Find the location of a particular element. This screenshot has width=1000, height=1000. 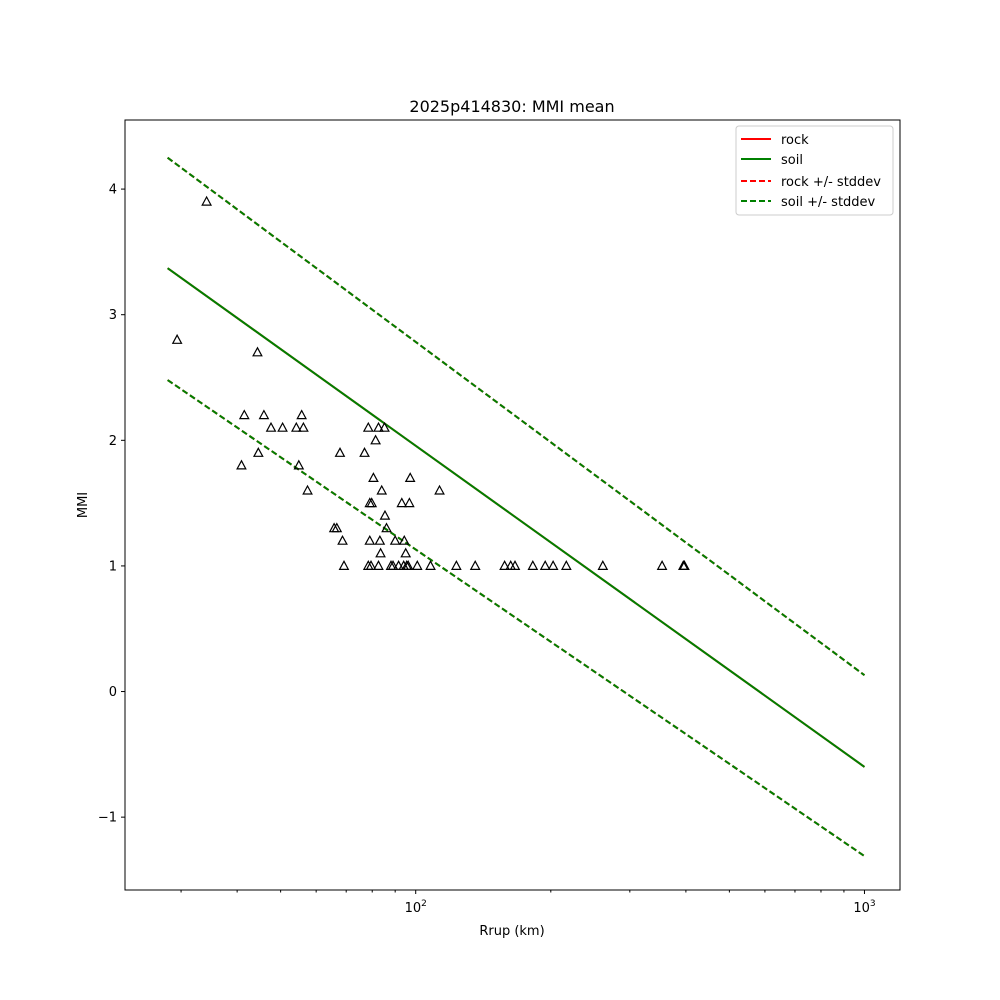

legend-label-soil-stddev: soil +/- stddev is located at coordinates (828, 202).